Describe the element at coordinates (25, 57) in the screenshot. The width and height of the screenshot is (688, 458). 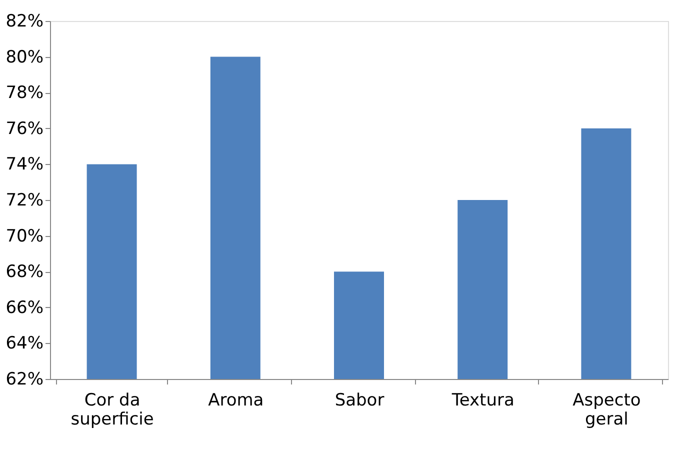
I see `y-tick-label: 80%` at that location.